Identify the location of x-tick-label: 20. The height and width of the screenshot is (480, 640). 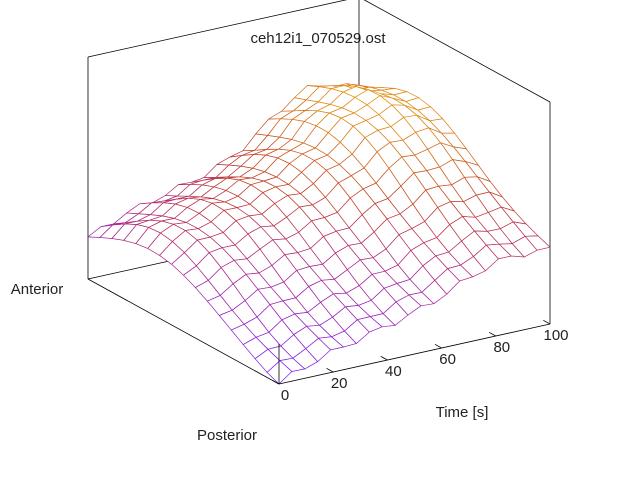
(339, 383).